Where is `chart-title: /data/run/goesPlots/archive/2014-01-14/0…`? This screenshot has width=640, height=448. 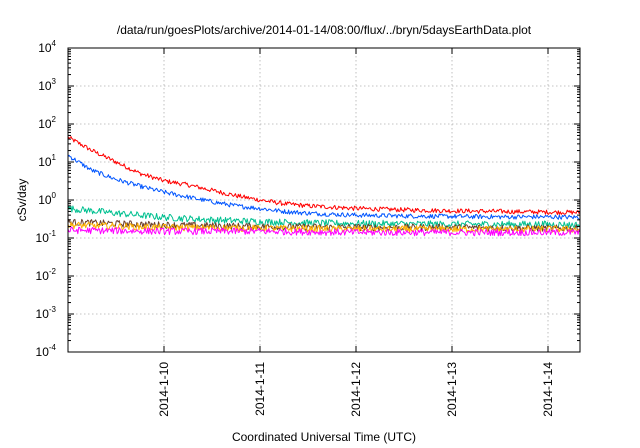 chart-title: /data/run/goesPlots/archive/2014-01-14/0… is located at coordinates (324, 30).